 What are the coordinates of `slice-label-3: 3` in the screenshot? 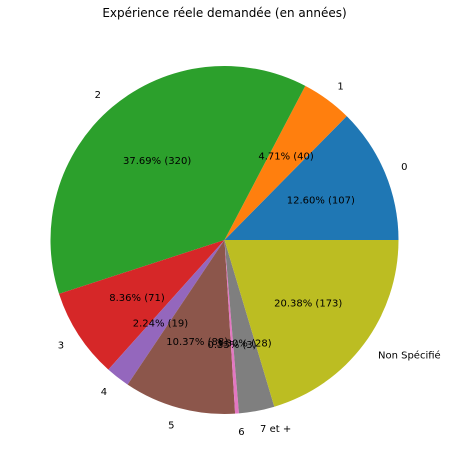 It's located at (61, 345).